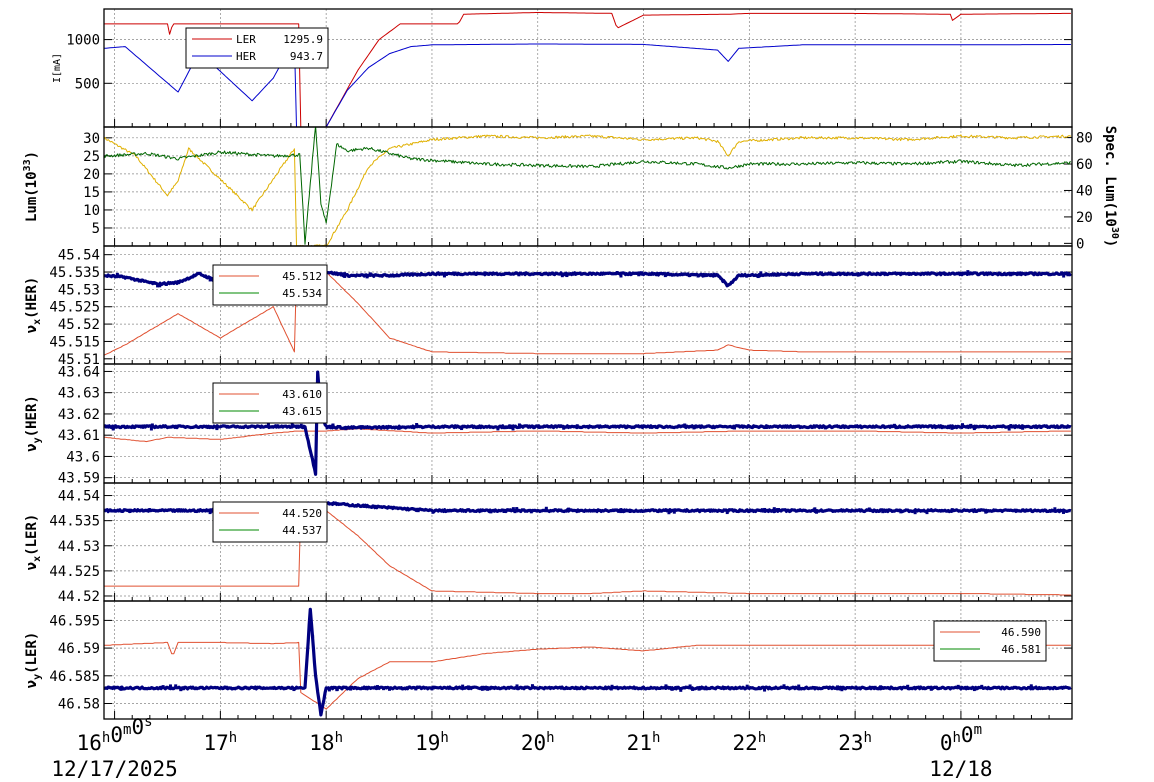 Image resolution: width=1154 pixels, height=782 pixels. What do you see at coordinates (79, 547) in the screenshot?
I see `y-tick-label: 44.53` at bounding box center [79, 547].